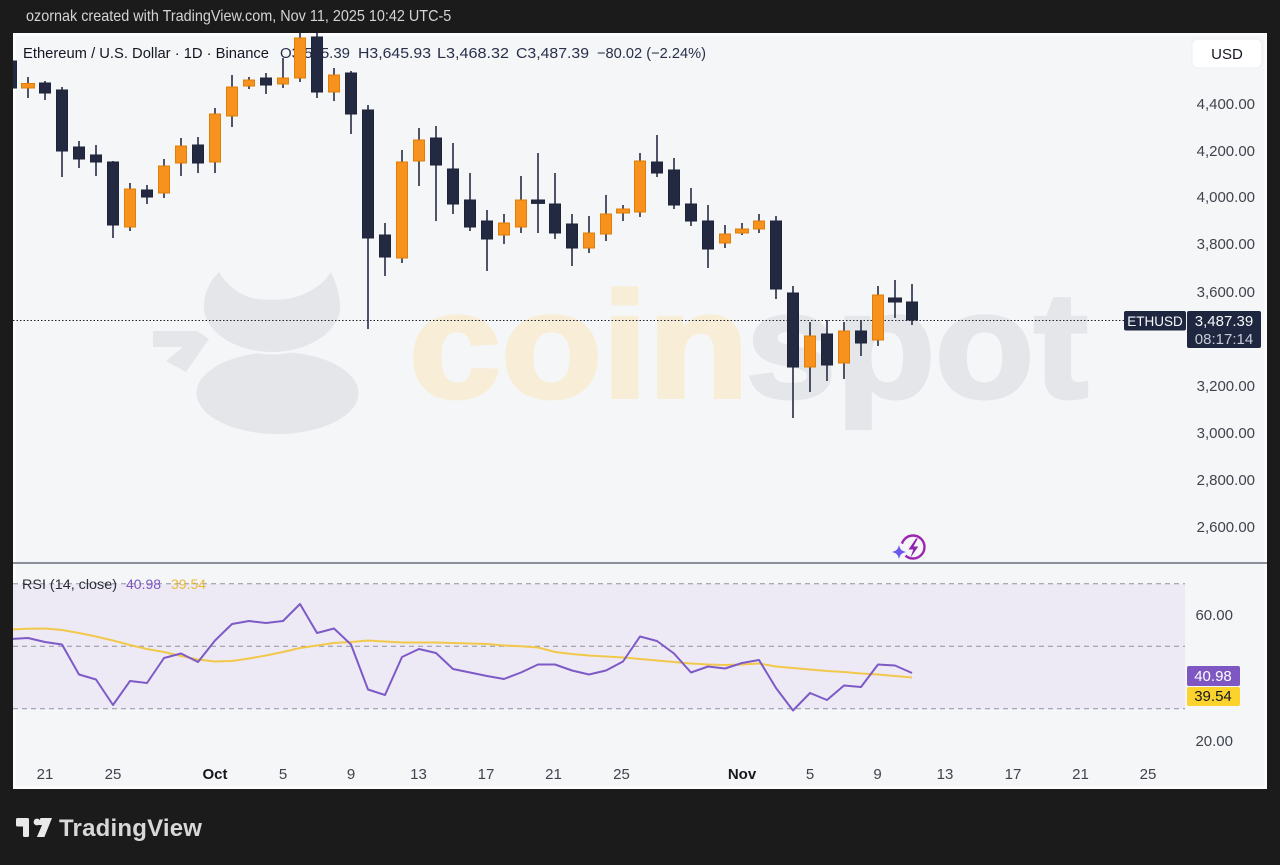 The width and height of the screenshot is (1280, 865). Describe the element at coordinates (214, 774) in the screenshot. I see `svg-text: Oct` at that location.